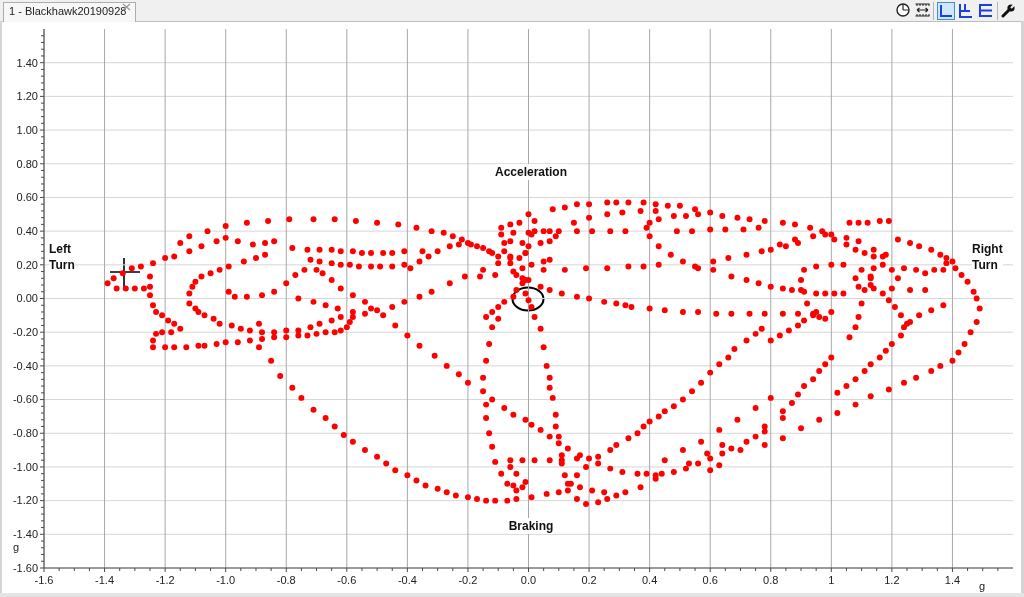 The height and width of the screenshot is (597, 1024). I want to click on annotation: Left Turn, so click(62, 257).